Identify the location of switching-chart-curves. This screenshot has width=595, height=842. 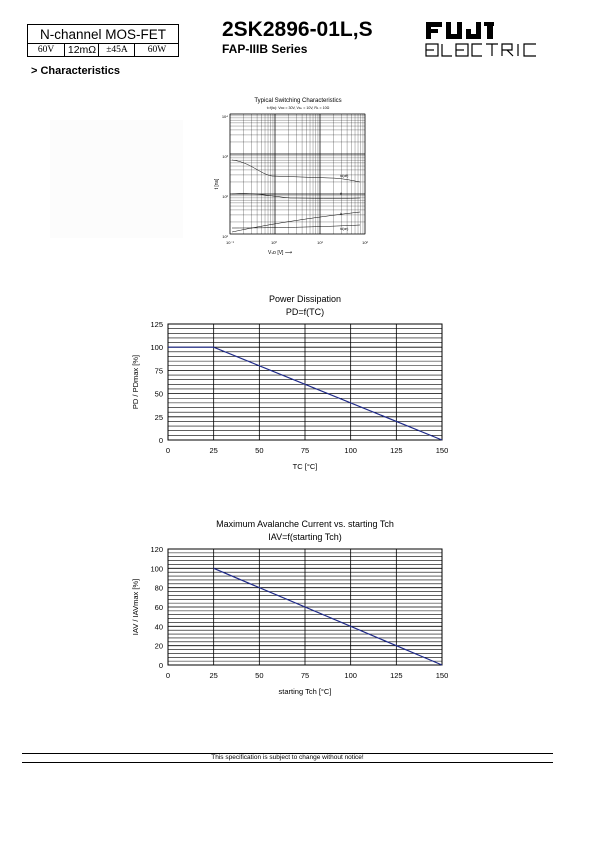
(296, 196).